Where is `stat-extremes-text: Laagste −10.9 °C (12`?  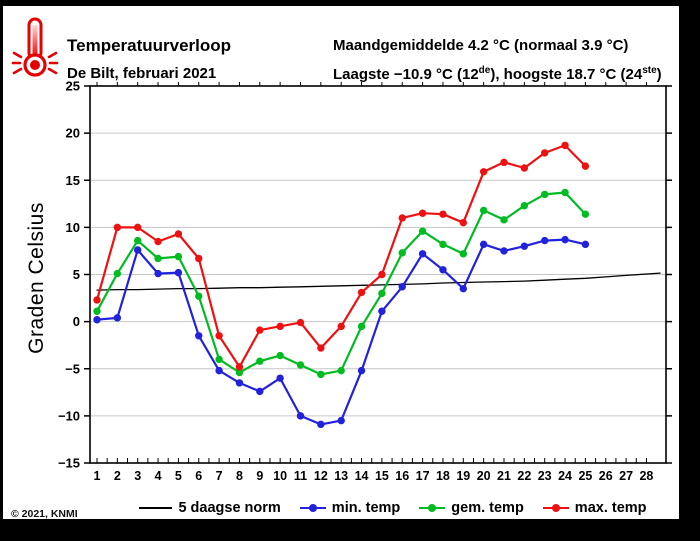 stat-extremes-text: Laagste −10.9 °C (12 is located at coordinates (406, 74).